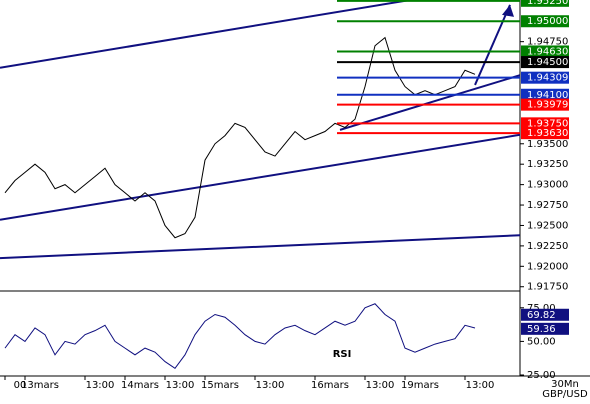 The height and width of the screenshot is (404, 590). I want to click on level-label: 59.36, so click(541, 329).